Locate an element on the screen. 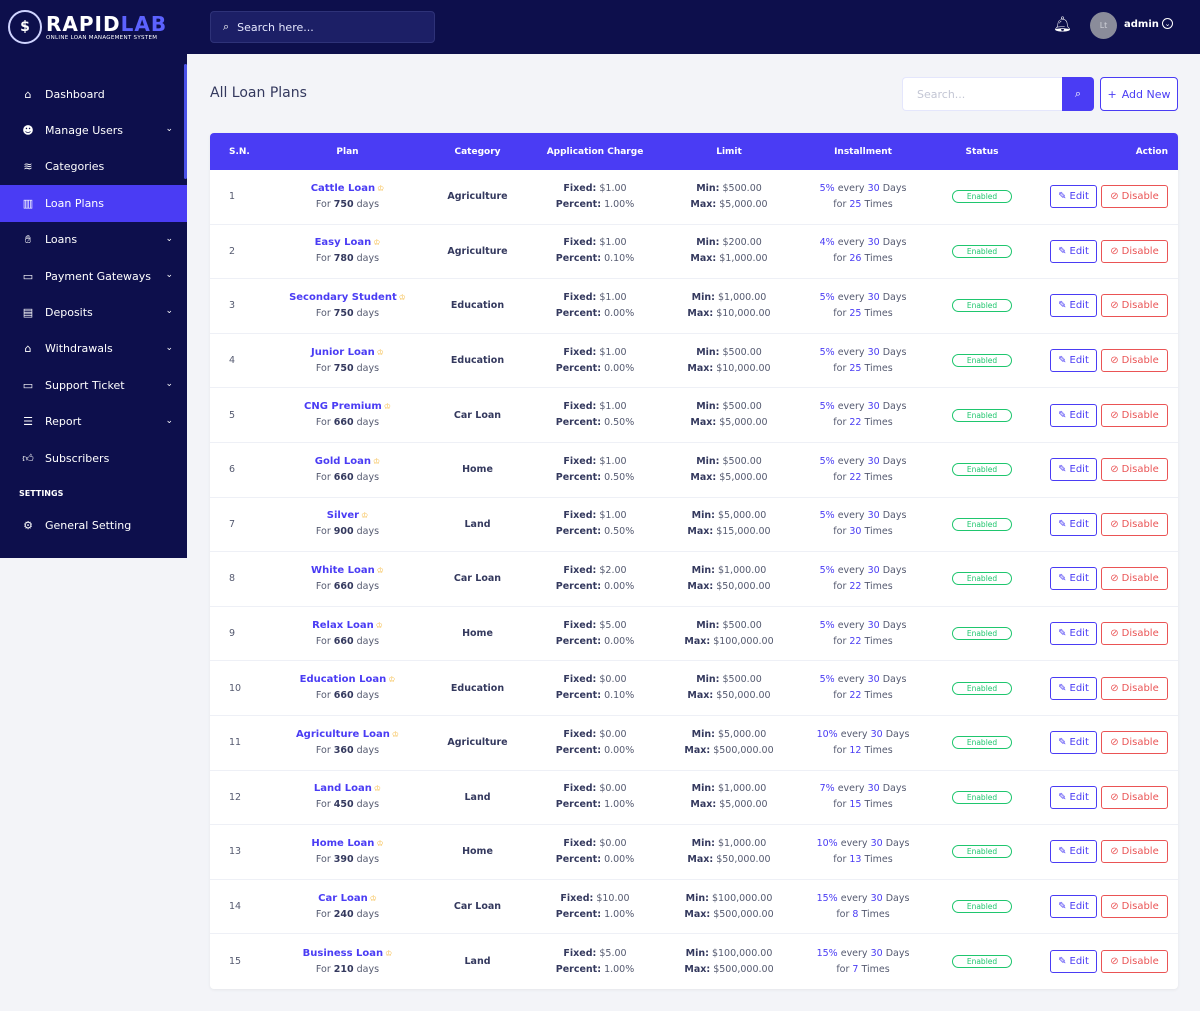 The height and width of the screenshot is (1011, 1200). bell-icon: 🔔︎ is located at coordinates (1063, 24).